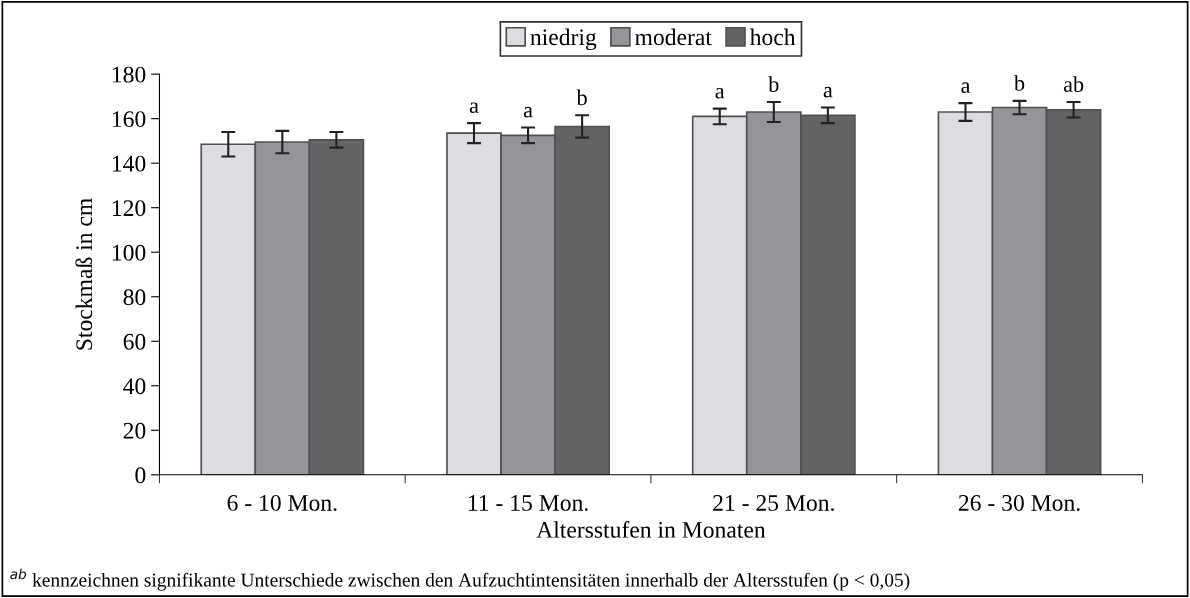 The height and width of the screenshot is (598, 1190). Describe the element at coordinates (84, 274) in the screenshot. I see `y-axis-title: Stockmaß in cm` at that location.